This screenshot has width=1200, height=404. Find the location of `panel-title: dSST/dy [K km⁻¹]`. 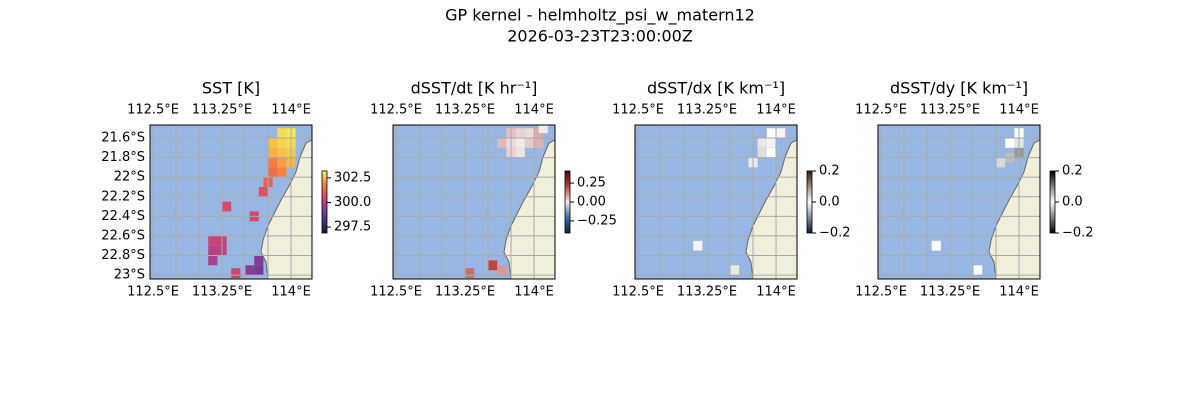

panel-title: dSST/dy [K km⁻¹] is located at coordinates (959, 88).